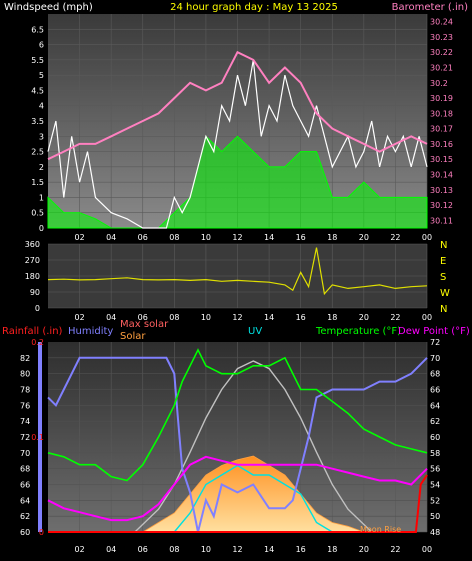 The height and width of the screenshot is (561, 472). I want to click on barometer-tick-label: 30.19, so click(441, 98).